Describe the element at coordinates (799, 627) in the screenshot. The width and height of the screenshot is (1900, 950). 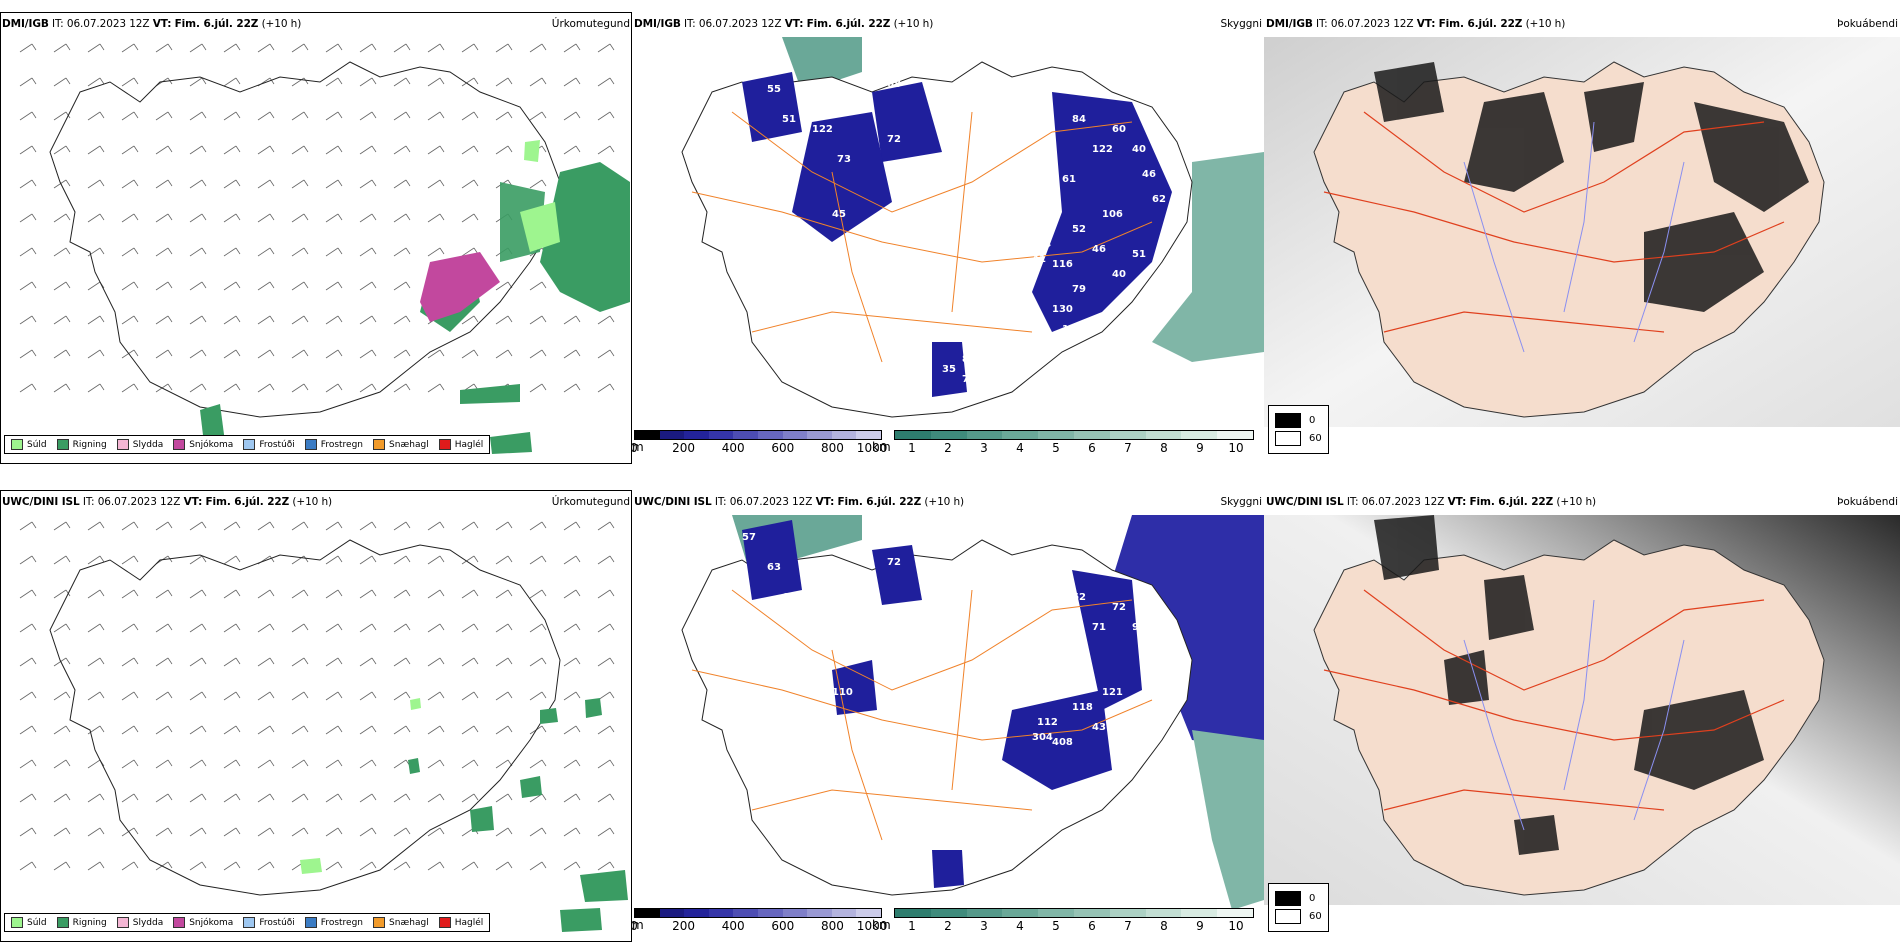
I see `ceiling-value-label: 70` at that location.